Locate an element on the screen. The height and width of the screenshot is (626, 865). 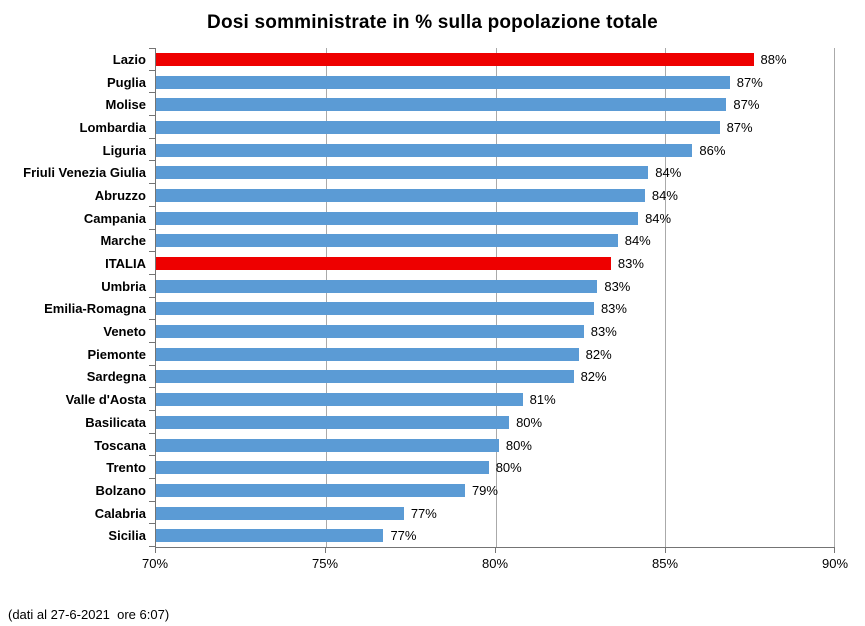
bar-row: Piemonte 82% is located at coordinates (461, 354).